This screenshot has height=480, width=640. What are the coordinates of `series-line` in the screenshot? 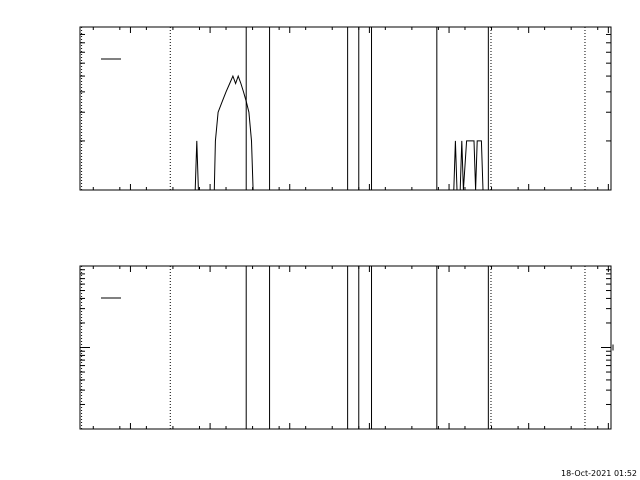 It's located at (339, 132).